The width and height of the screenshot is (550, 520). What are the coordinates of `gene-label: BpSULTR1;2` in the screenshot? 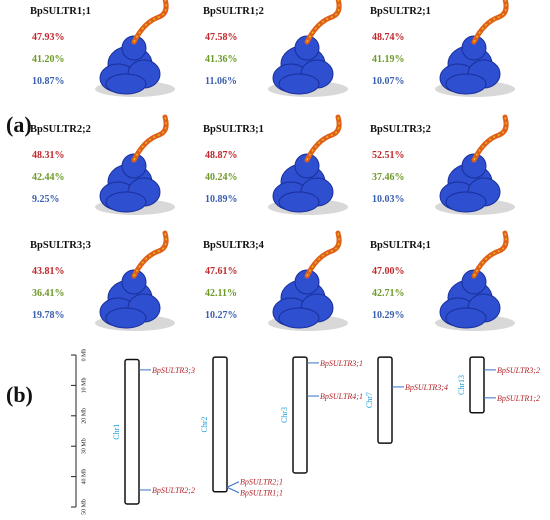 It's located at (518, 398).